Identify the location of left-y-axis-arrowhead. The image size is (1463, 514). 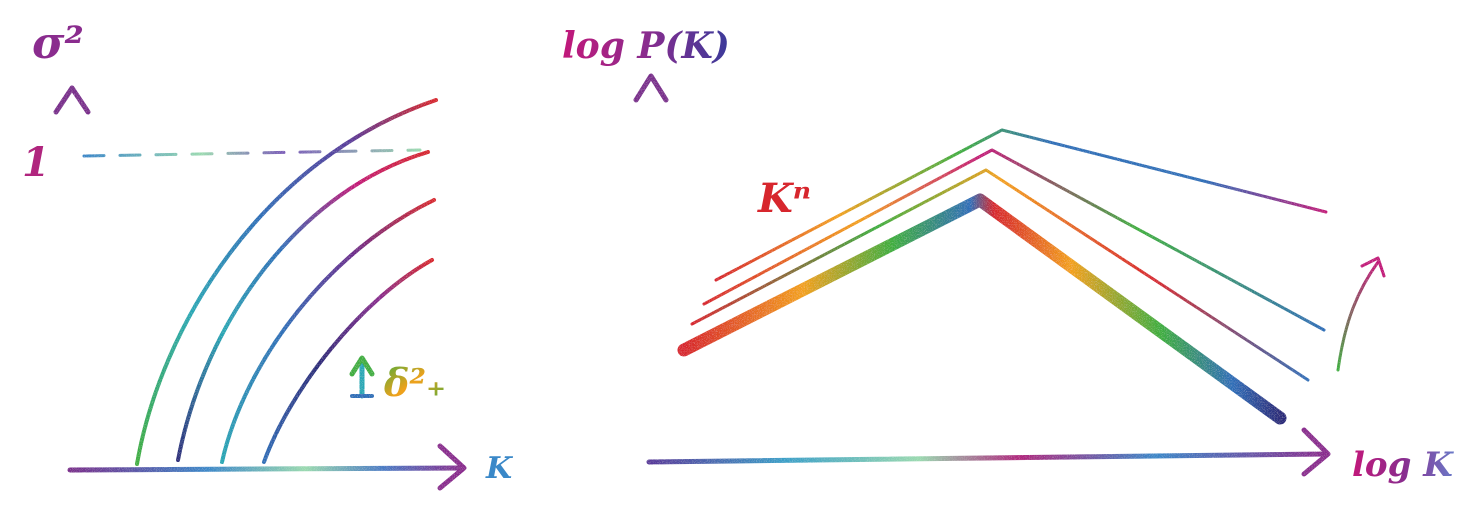
(72, 100).